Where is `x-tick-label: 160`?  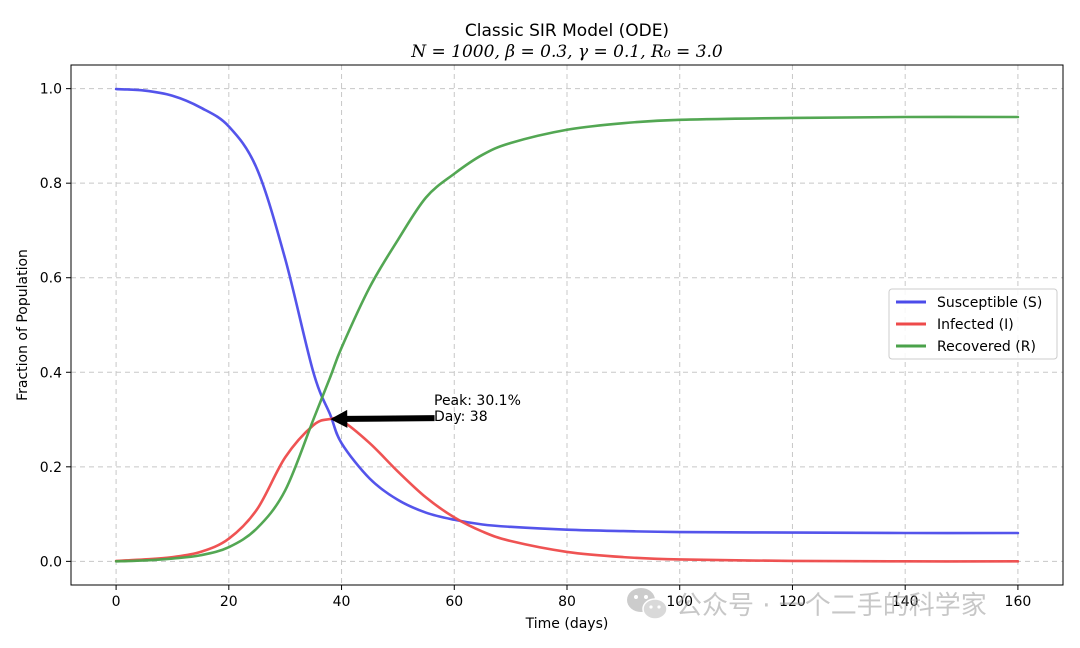 x-tick-label: 160 is located at coordinates (1018, 602).